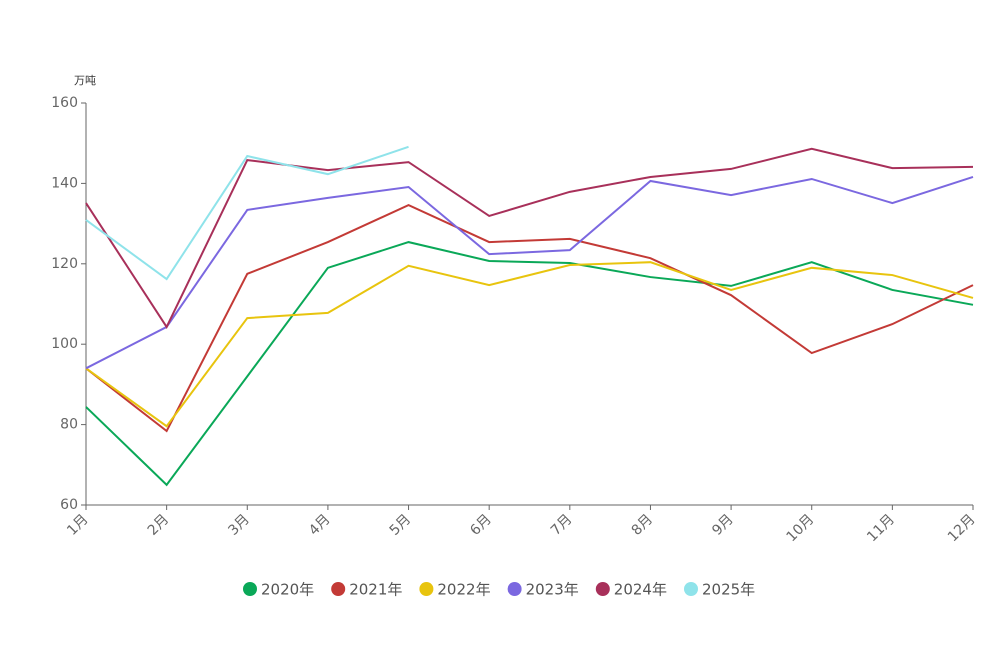  Describe the element at coordinates (562, 525) in the screenshot. I see `x-tick-label: 7月` at that location.